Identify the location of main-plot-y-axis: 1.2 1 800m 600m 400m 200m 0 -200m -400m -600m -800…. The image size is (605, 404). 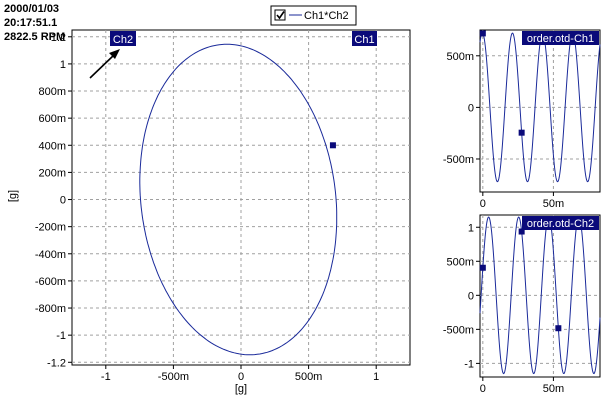
(53, 200).